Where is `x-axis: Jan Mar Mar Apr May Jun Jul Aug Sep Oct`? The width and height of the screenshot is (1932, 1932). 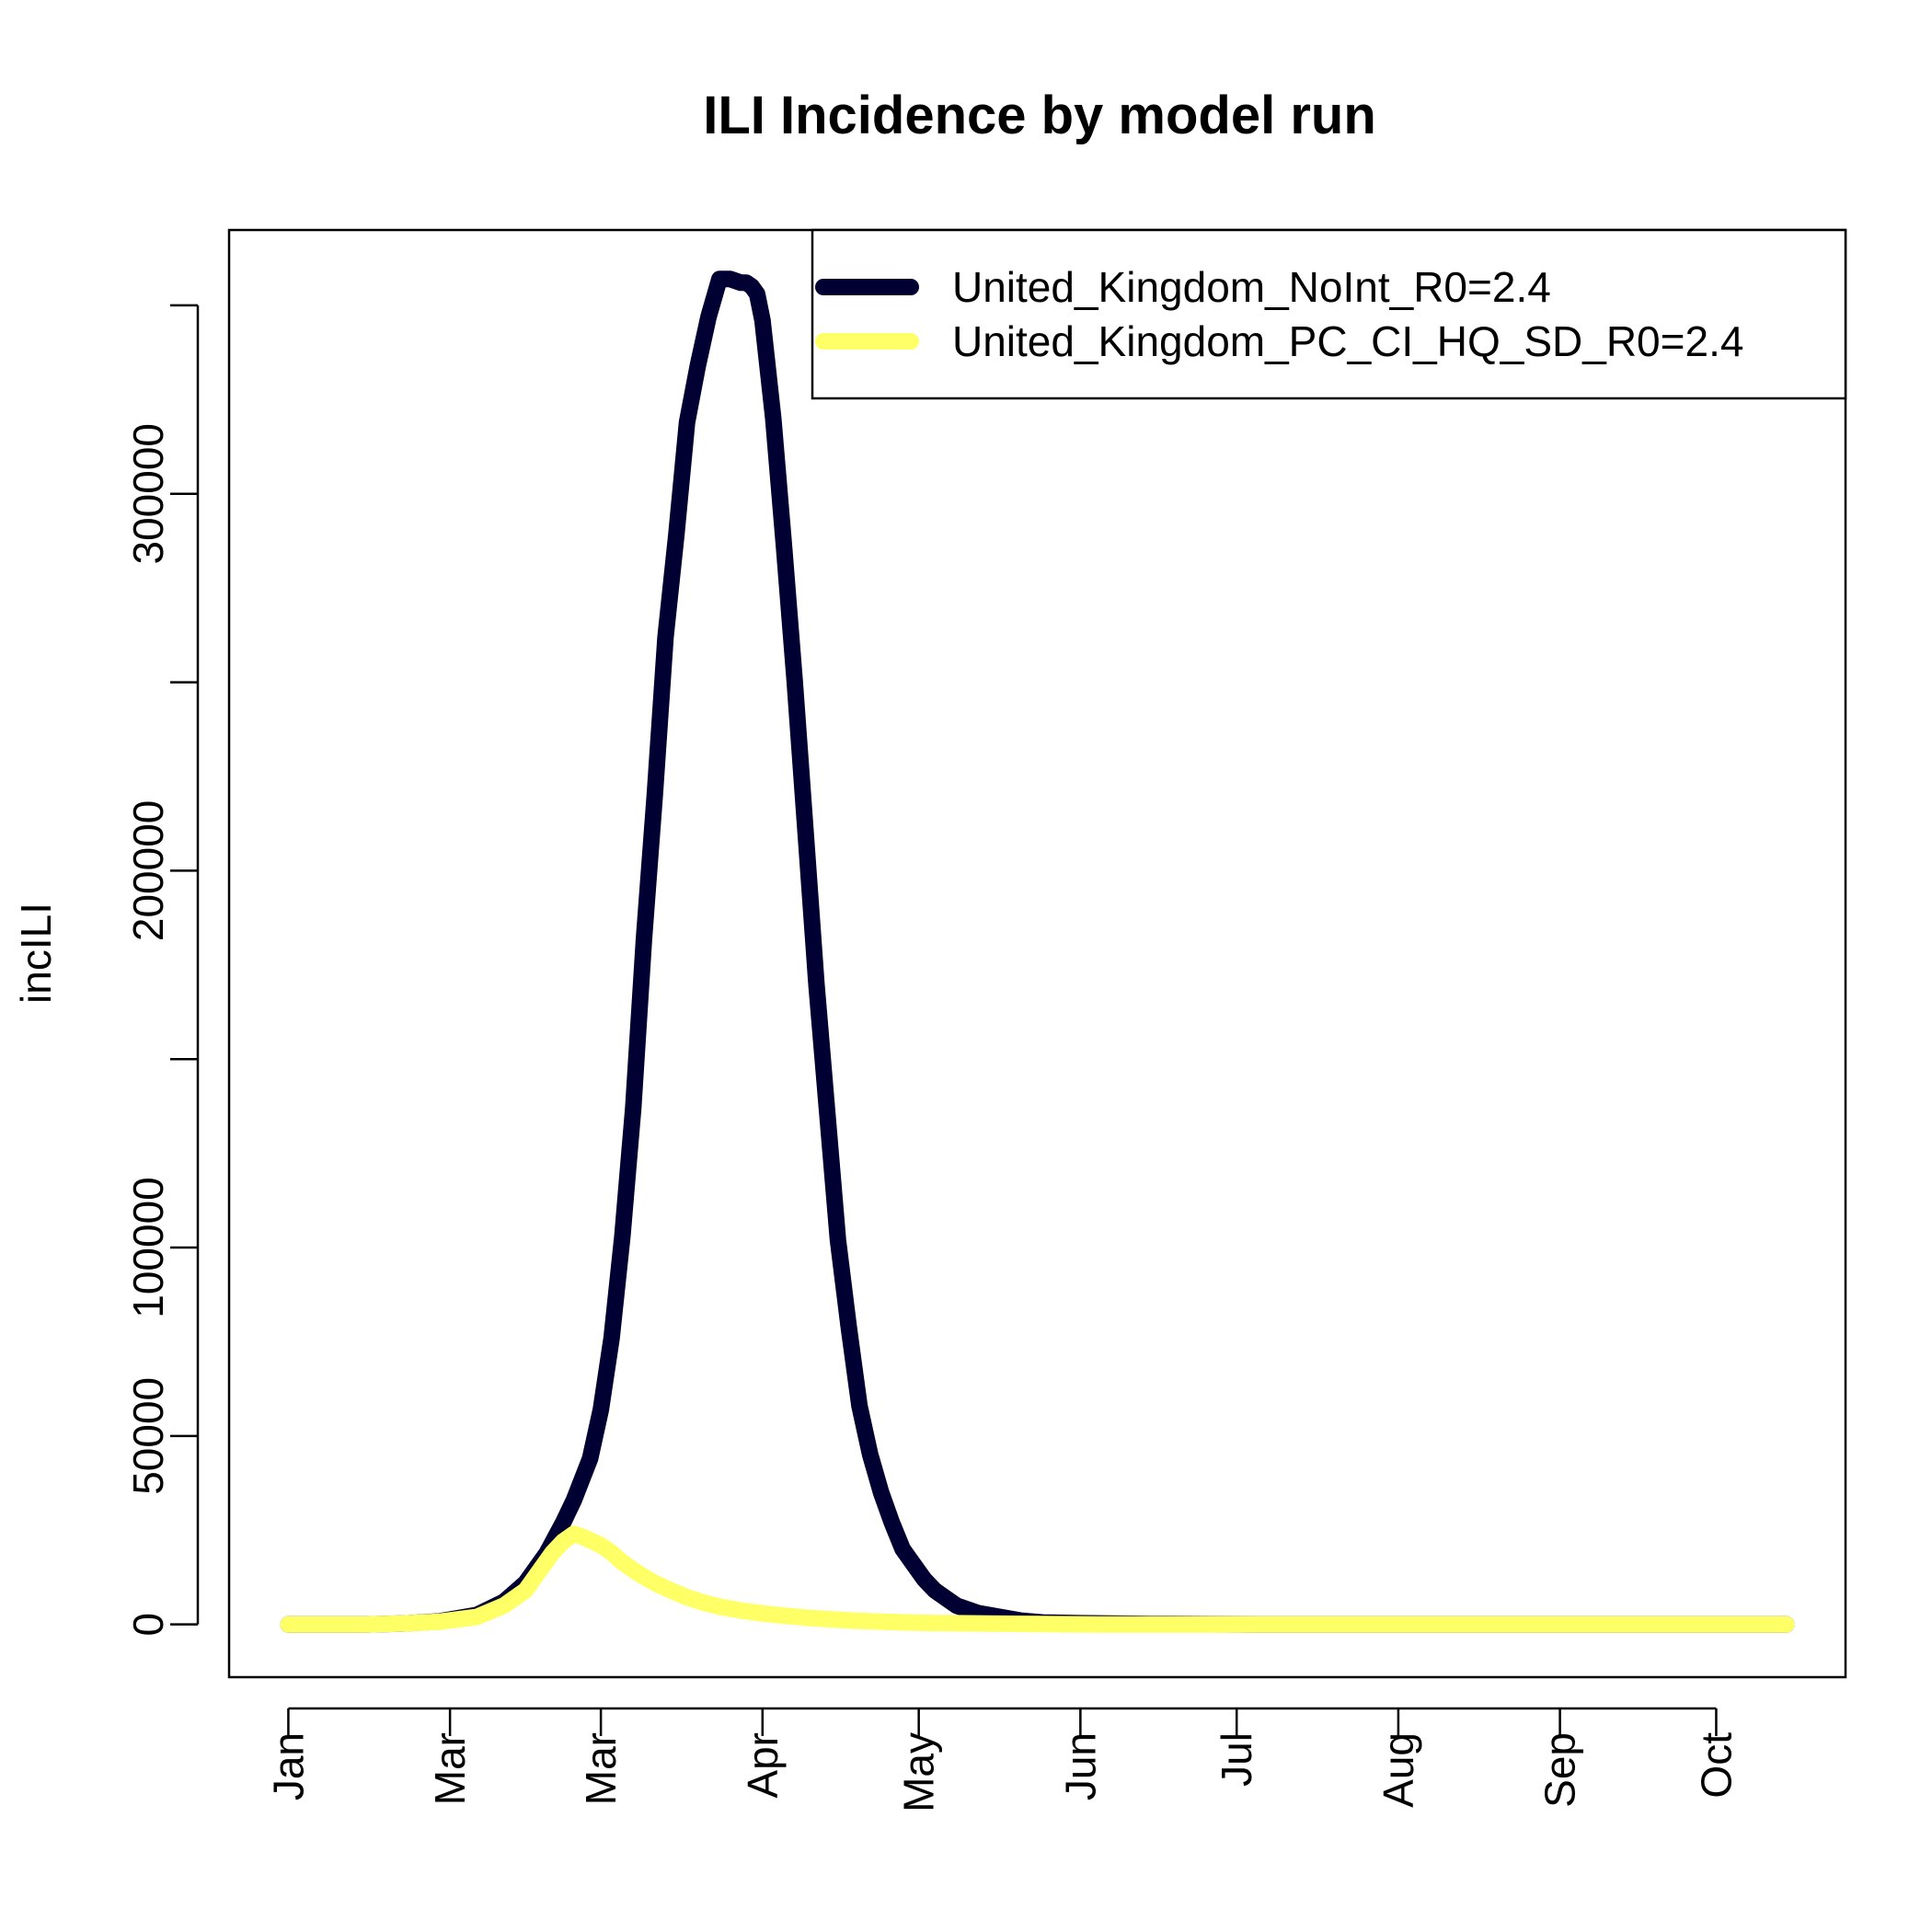 x-axis: Jan Mar Mar Apr May Jun Jul Aug Sep Oct is located at coordinates (1002, 1759).